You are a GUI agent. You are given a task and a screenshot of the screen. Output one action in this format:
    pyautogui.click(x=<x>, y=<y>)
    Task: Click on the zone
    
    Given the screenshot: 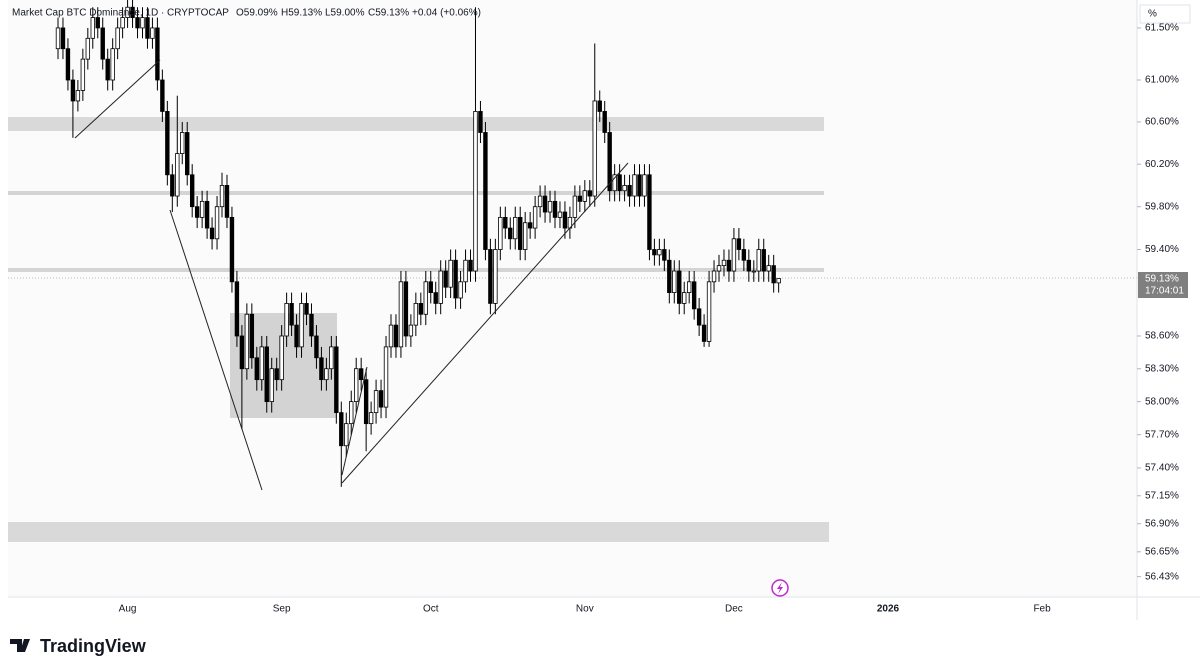 What is the action you would take?
    pyautogui.click(x=416, y=124)
    